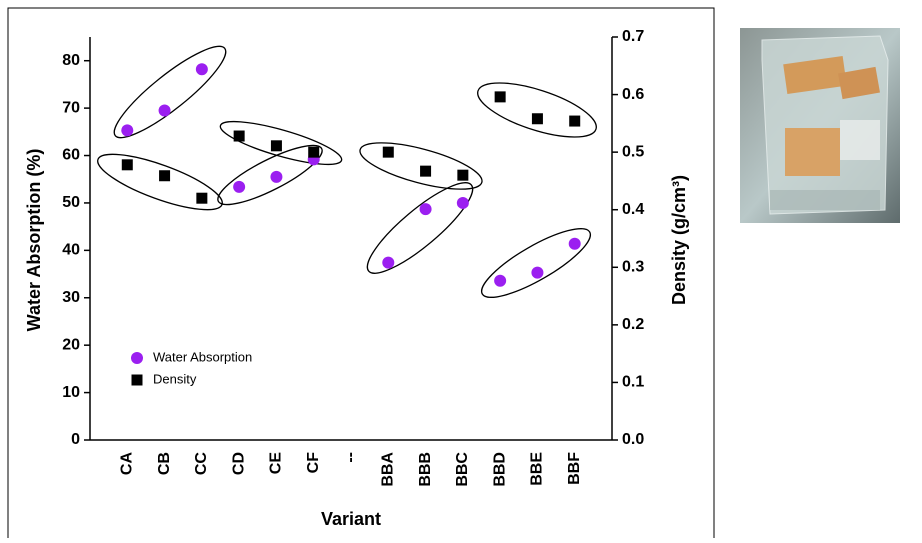 Image resolution: width=922 pixels, height=543 pixels. Describe the element at coordinates (388, 469) in the screenshot. I see `x-tick-label: BBA` at that location.